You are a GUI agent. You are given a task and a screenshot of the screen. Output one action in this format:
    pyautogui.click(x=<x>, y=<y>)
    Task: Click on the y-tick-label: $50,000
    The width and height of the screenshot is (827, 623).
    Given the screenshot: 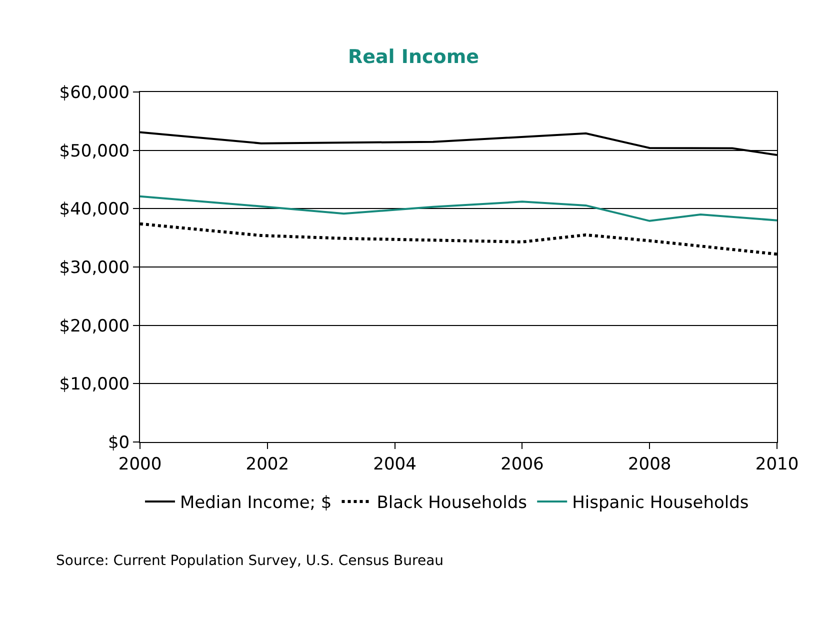 What is the action you would take?
    pyautogui.click(x=94, y=151)
    